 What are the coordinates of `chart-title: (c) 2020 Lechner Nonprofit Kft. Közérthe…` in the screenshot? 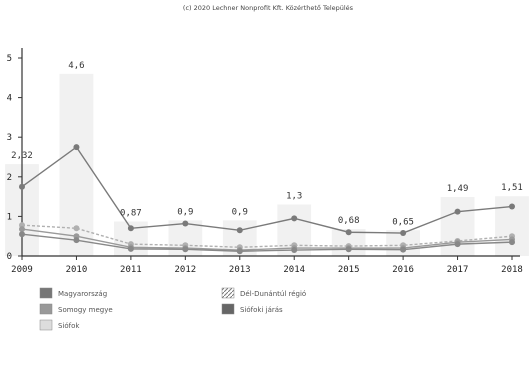 It's located at (268, 7).